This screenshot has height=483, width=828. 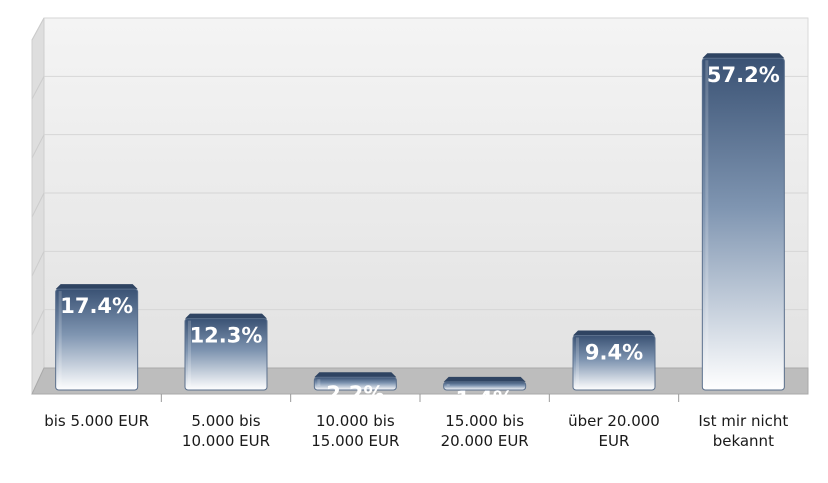 What do you see at coordinates (96, 306) in the screenshot?
I see `data-label: 17.4%` at bounding box center [96, 306].